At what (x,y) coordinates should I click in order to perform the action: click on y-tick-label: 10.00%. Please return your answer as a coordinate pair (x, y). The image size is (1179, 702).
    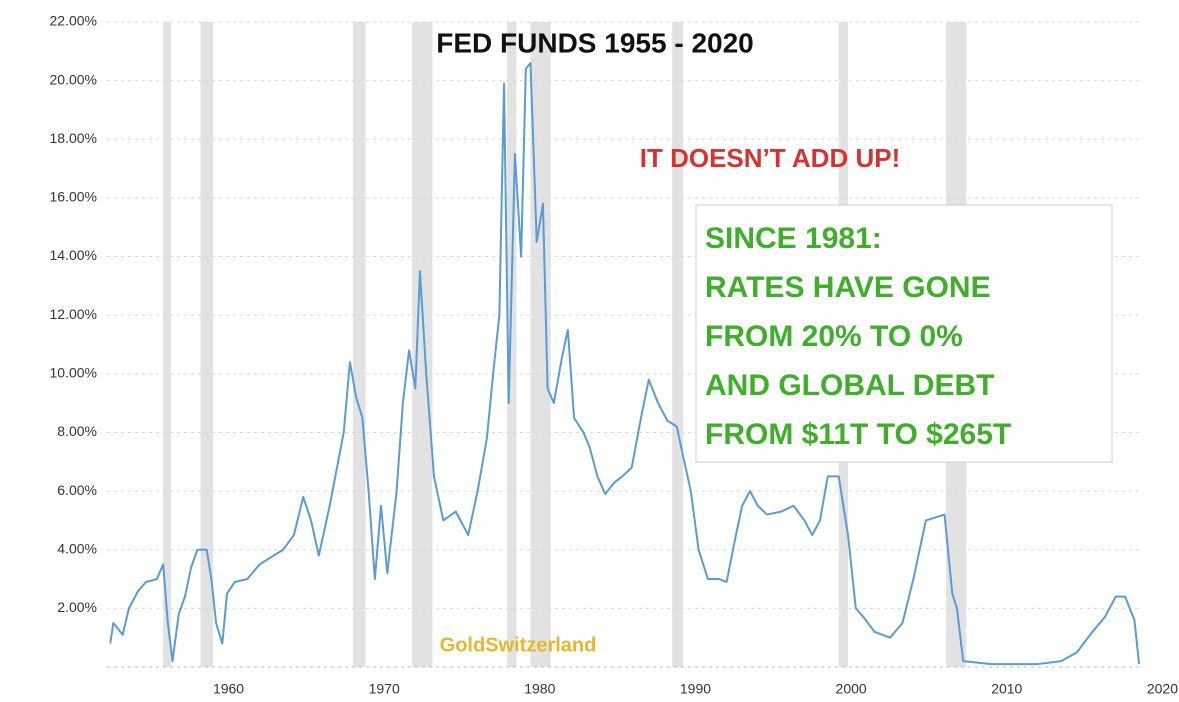
    Looking at the image, I should click on (73, 373).